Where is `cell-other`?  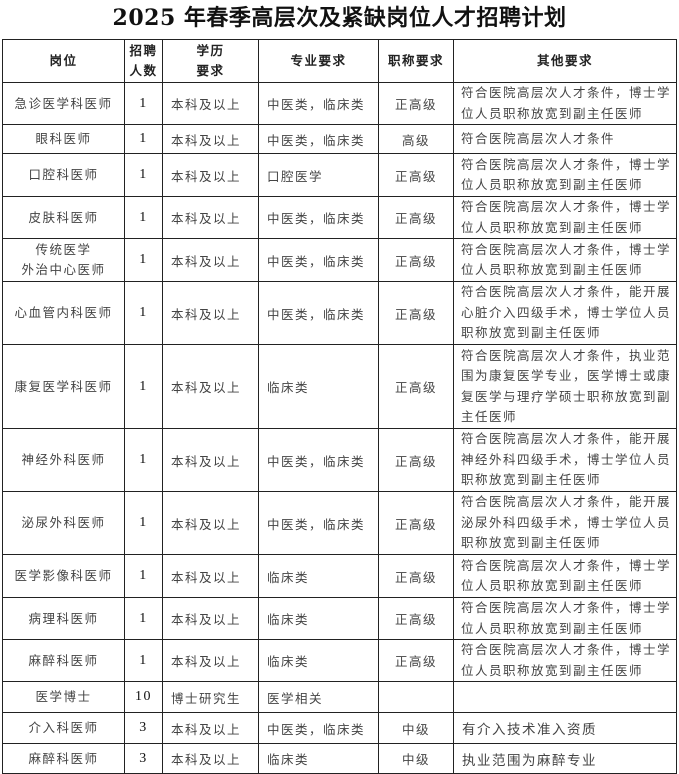
cell-other is located at coordinates (565, 697).